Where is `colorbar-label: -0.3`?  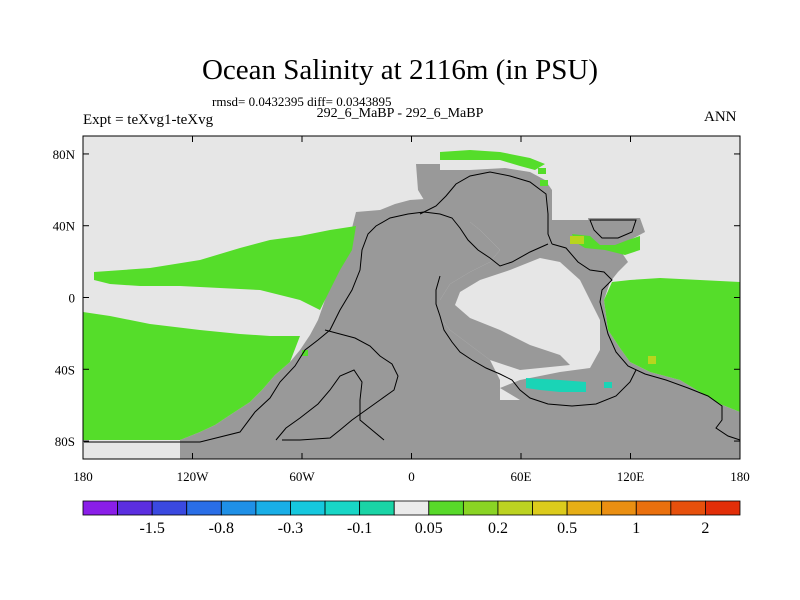
colorbar-label: -0.3 is located at coordinates (290, 528).